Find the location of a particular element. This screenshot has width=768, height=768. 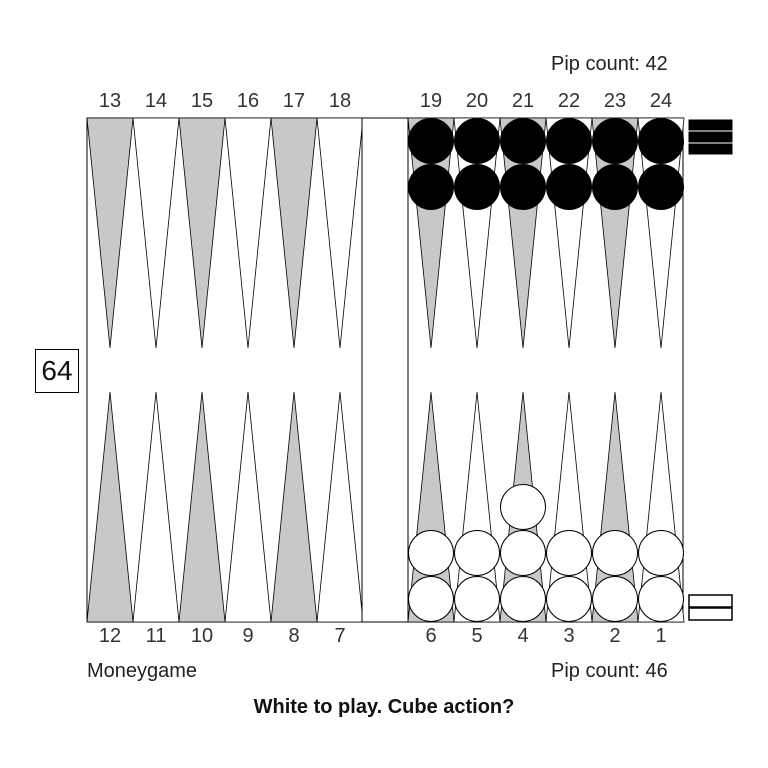

point-number-2: 2 is located at coordinates (615, 636).